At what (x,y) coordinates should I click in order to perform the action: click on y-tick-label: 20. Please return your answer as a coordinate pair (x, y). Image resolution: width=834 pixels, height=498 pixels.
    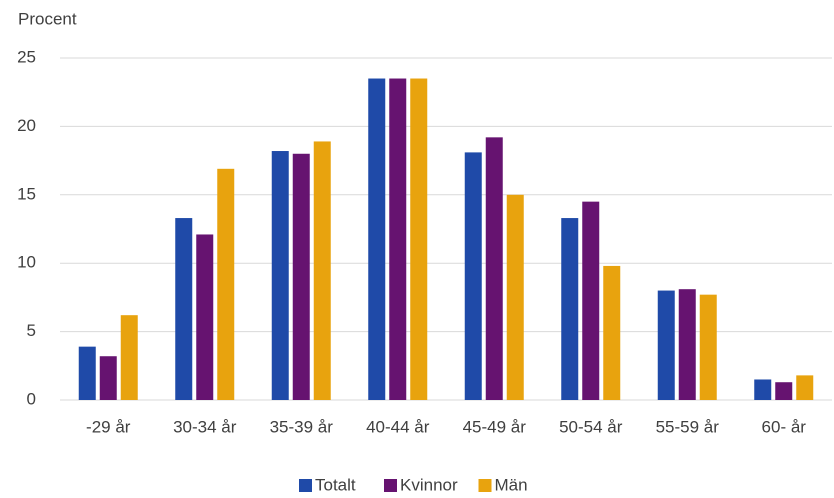
    Looking at the image, I should click on (26, 125).